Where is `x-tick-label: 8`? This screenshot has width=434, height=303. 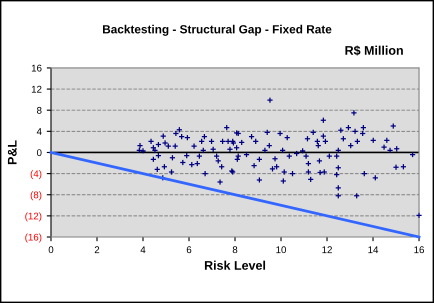
x-tick-label: 8 is located at coordinates (235, 250).